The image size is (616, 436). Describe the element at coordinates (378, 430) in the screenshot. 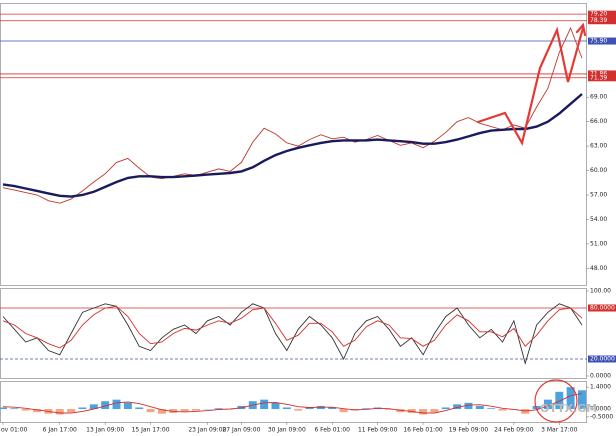

I see `x-tick-label: 11 Feb 09:00` at that location.